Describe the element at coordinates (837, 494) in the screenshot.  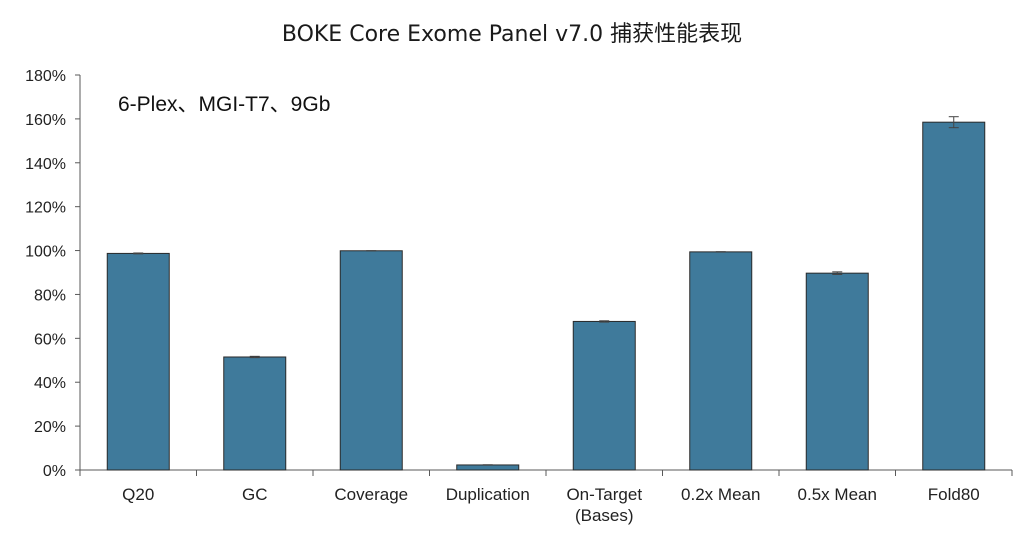
I see `x-tick-label: 0.5x Mean` at that location.